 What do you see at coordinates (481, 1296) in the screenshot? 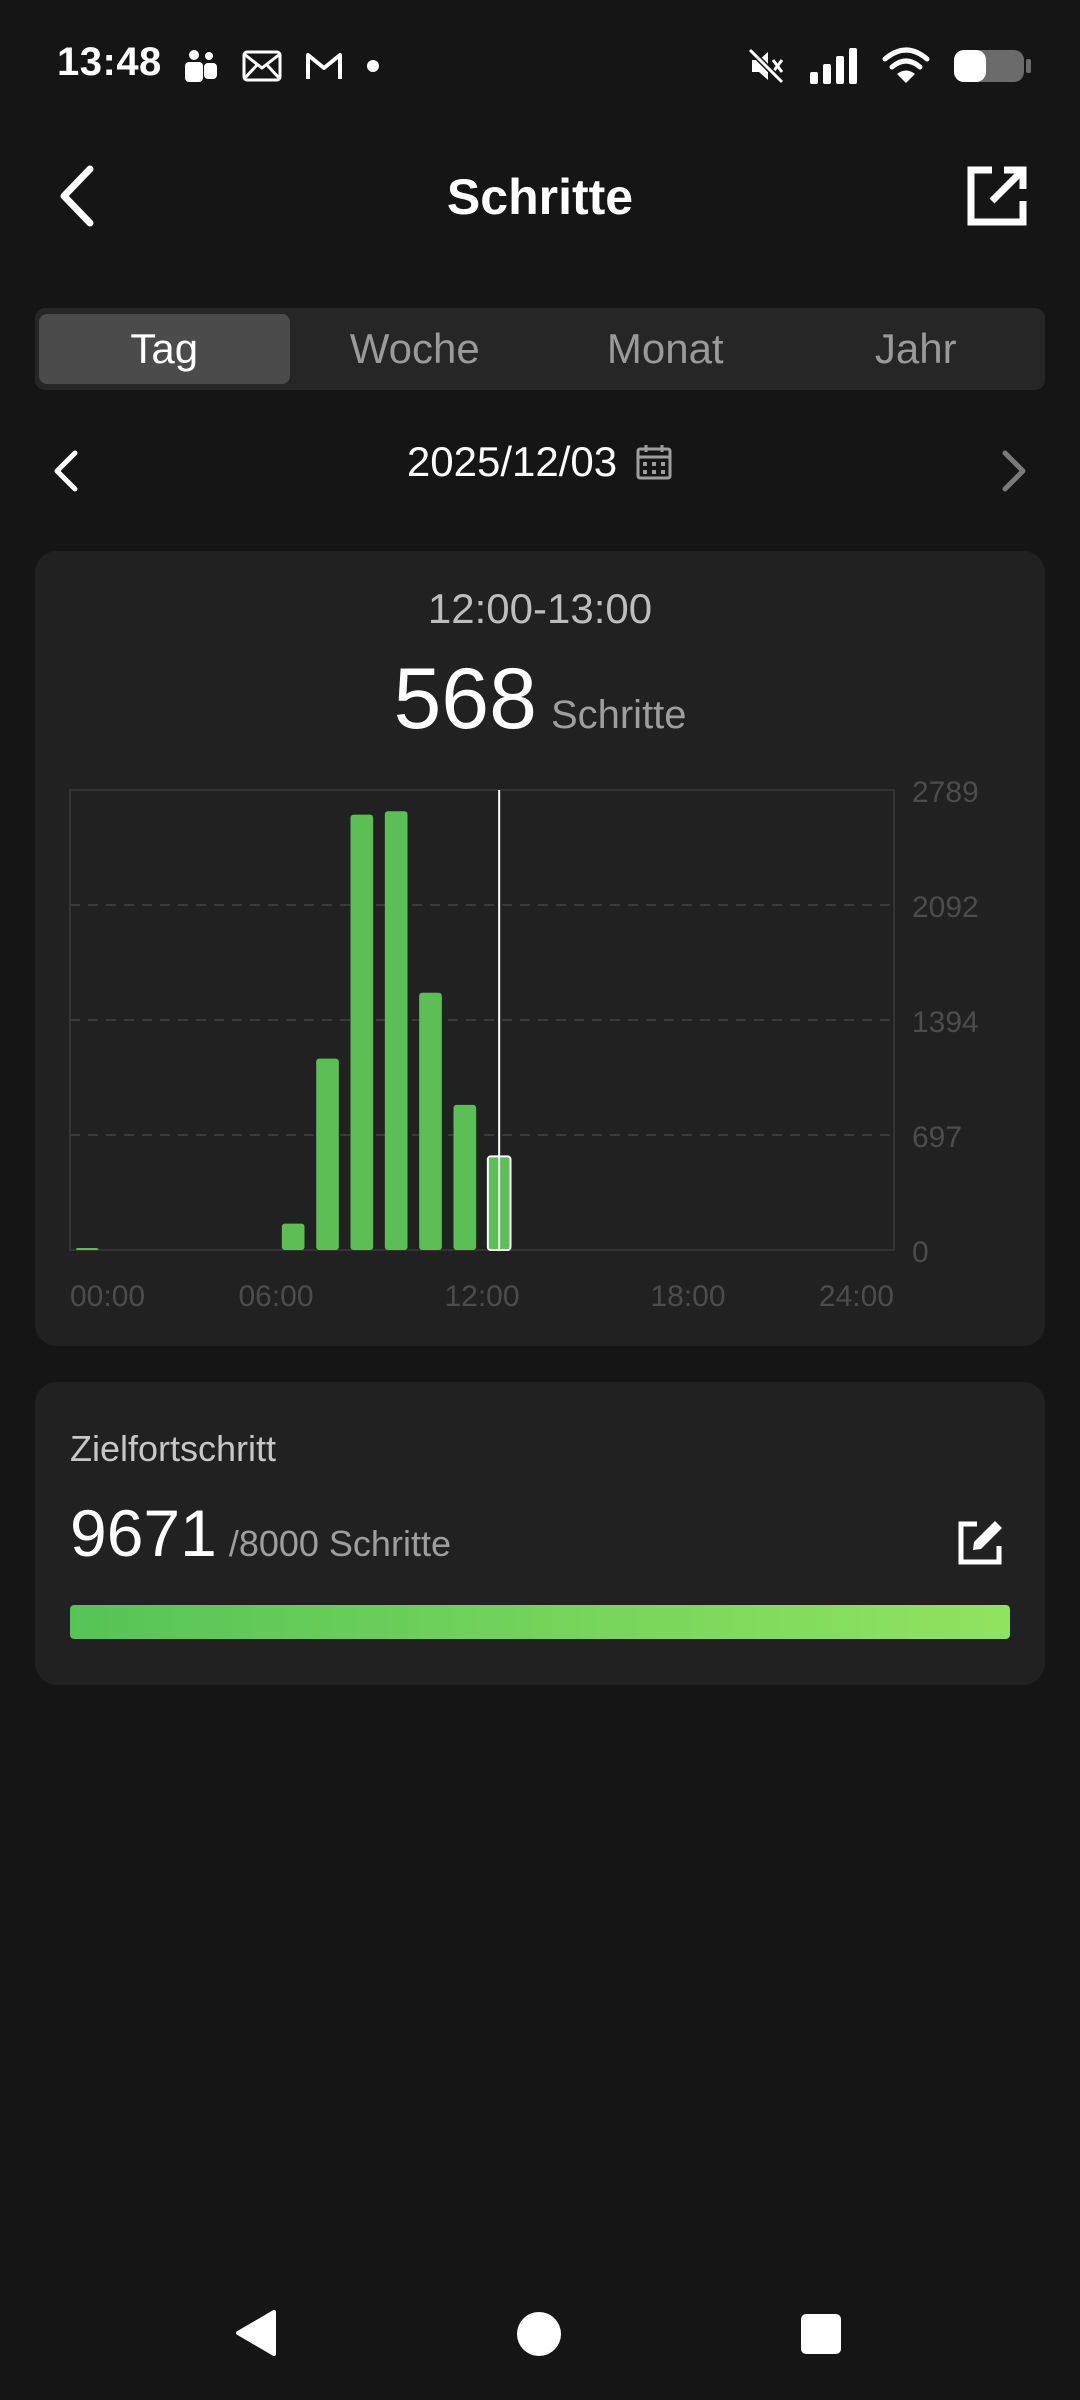
I see `x-tick-label: 12:00` at bounding box center [481, 1296].